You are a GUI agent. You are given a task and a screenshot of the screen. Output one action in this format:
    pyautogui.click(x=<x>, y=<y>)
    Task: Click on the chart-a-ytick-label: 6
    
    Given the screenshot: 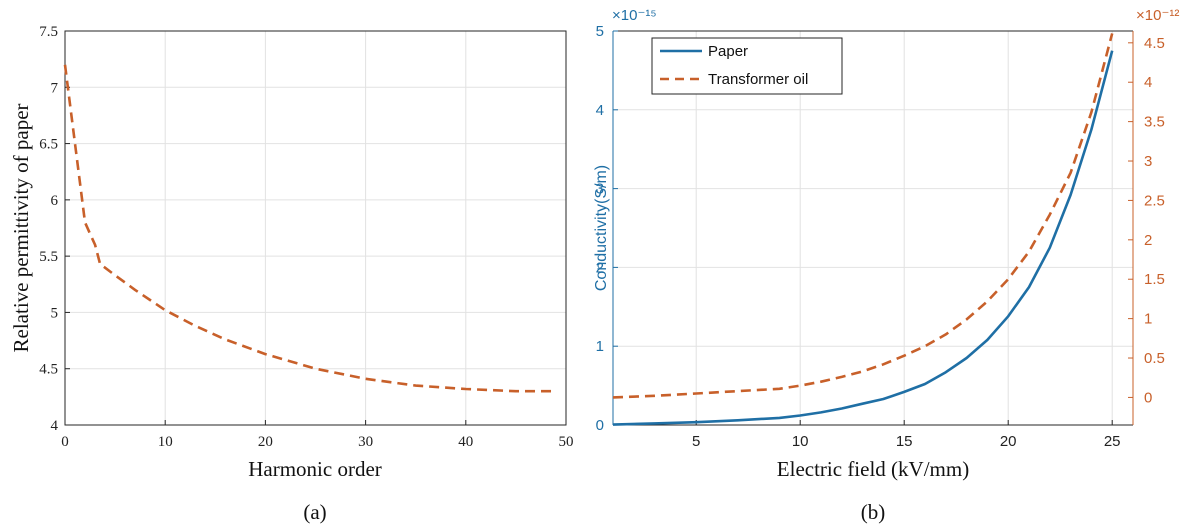 What is the action you would take?
    pyautogui.click(x=55, y=201)
    